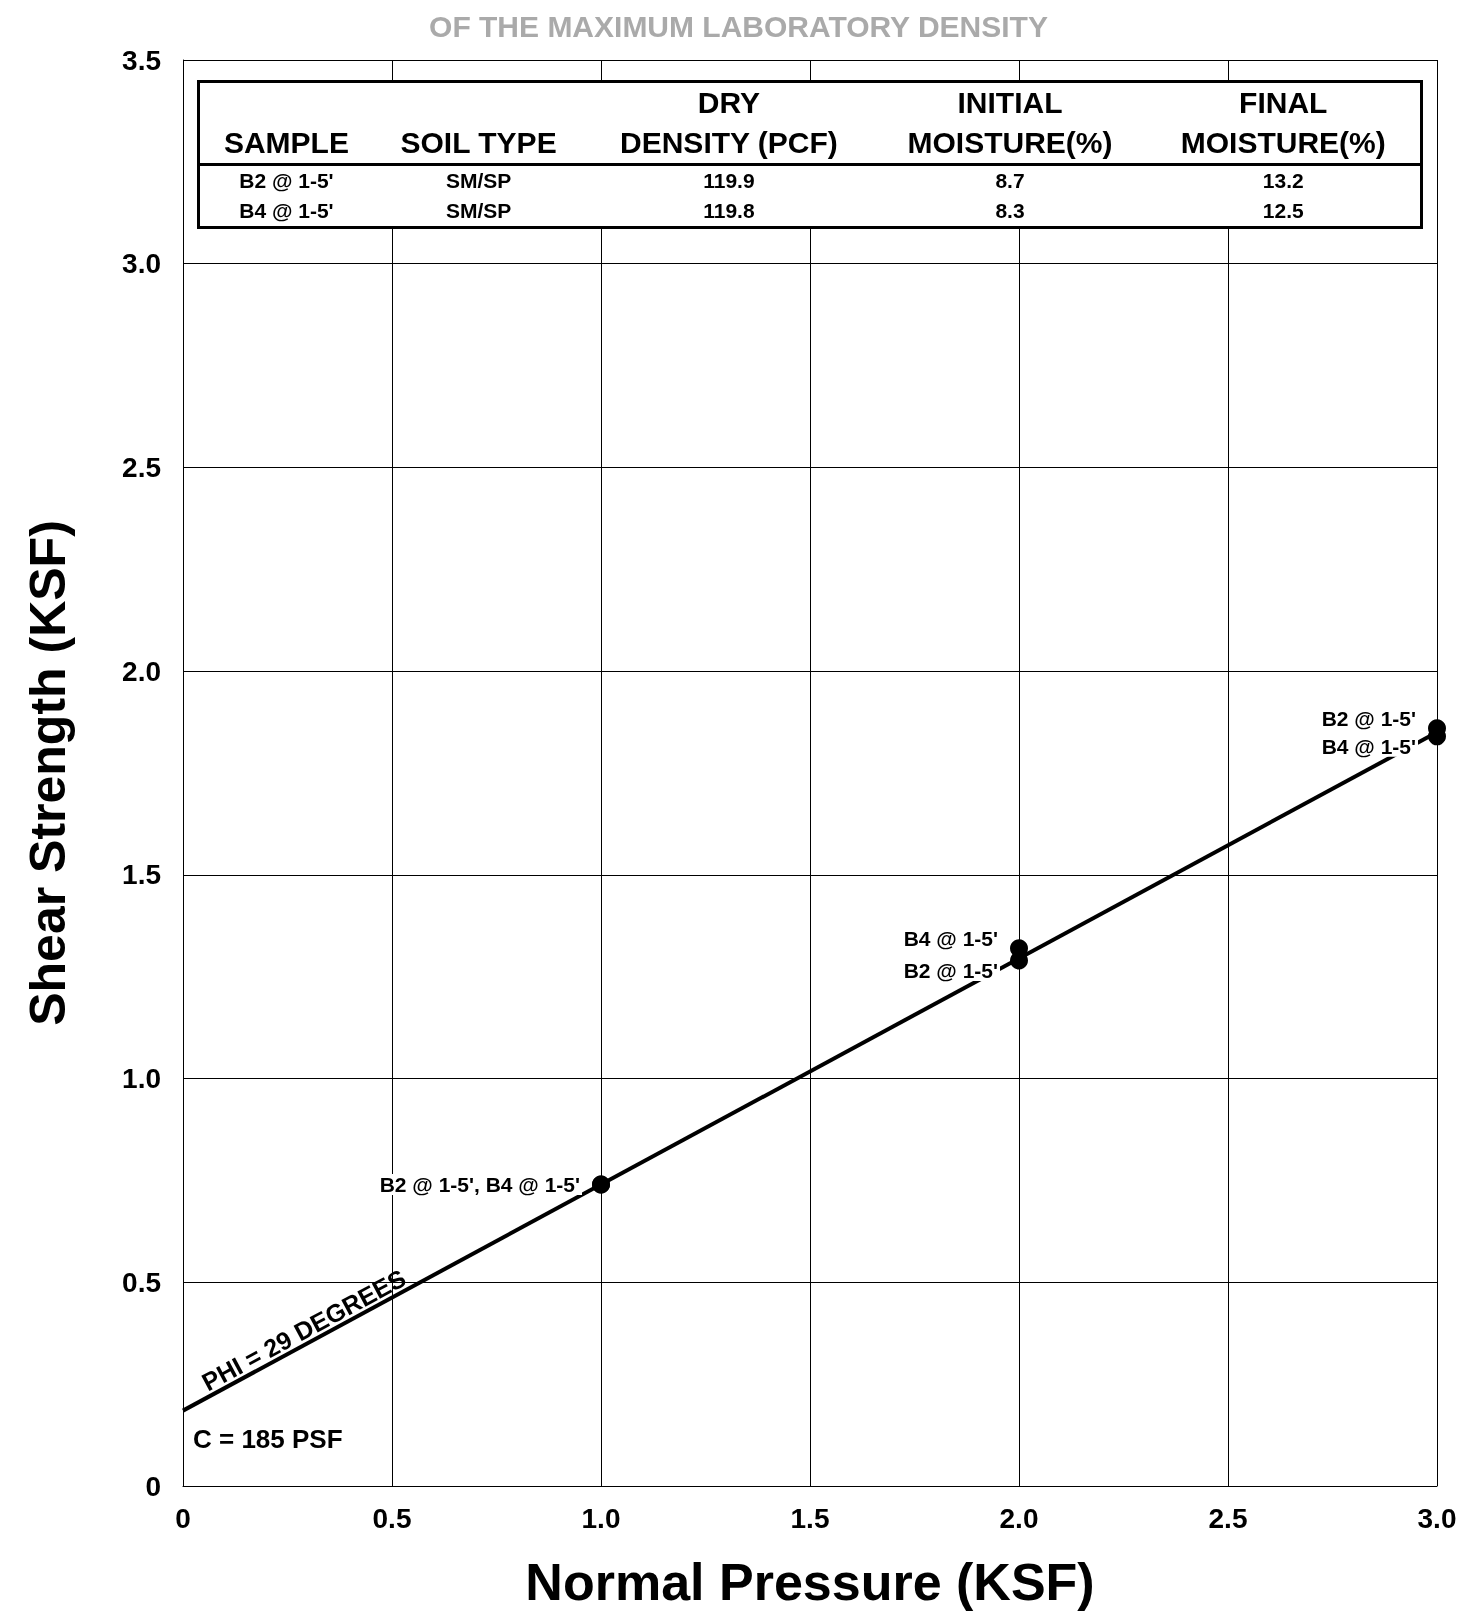 Image resolution: width=1477 pixels, height=1613 pixels. What do you see at coordinates (729, 123) in the screenshot?
I see `annotation: DRY DENSITY (PCF)` at bounding box center [729, 123].